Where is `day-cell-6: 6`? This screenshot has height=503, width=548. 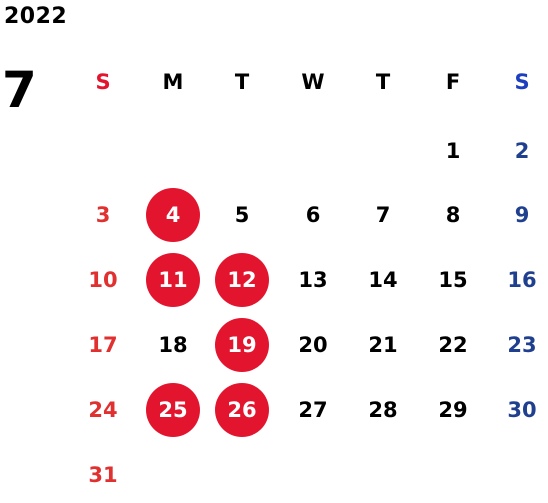 day-cell-6: 6 is located at coordinates (313, 214).